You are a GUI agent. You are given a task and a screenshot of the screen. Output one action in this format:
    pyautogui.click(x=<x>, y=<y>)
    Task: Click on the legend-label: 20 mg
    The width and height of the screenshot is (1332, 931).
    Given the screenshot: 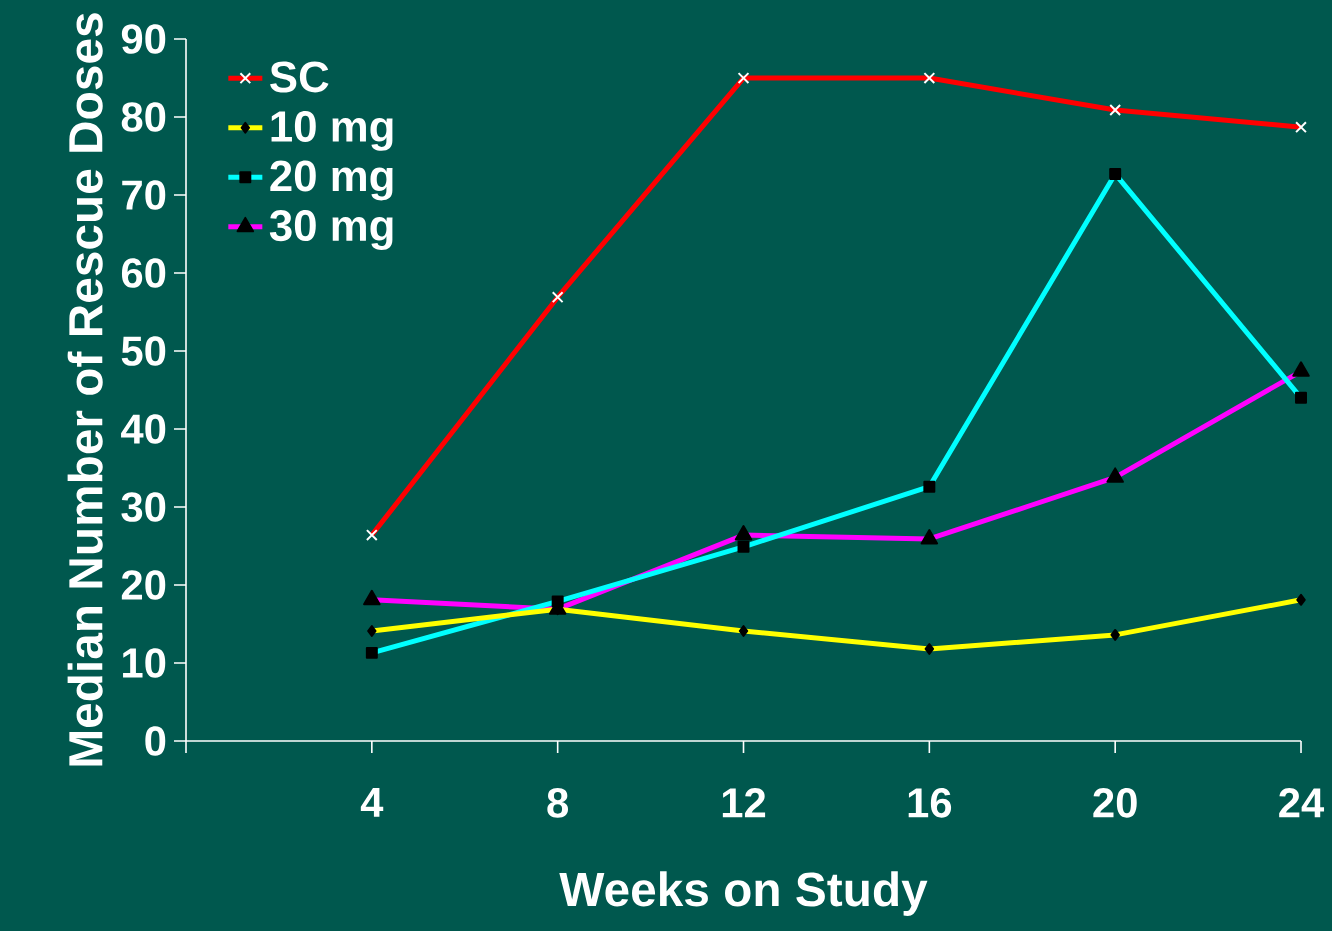 What is the action you would take?
    pyautogui.click(x=331, y=180)
    